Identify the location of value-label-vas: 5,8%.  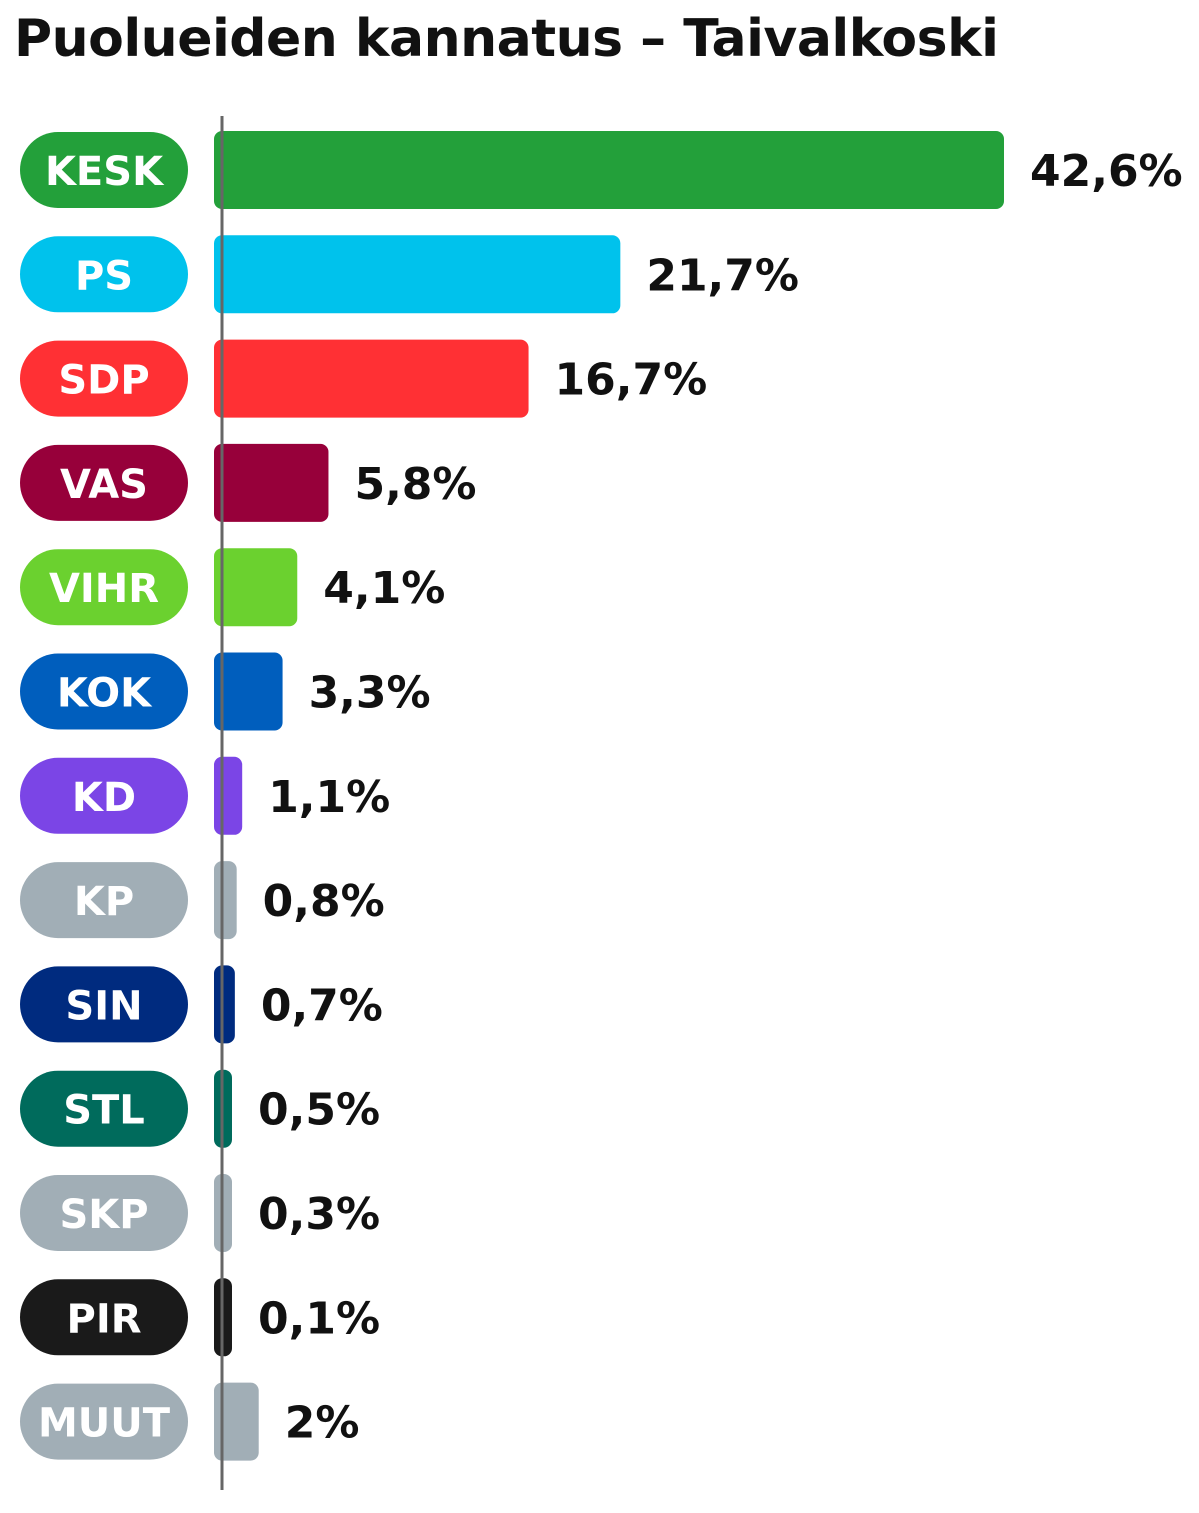
(415, 484).